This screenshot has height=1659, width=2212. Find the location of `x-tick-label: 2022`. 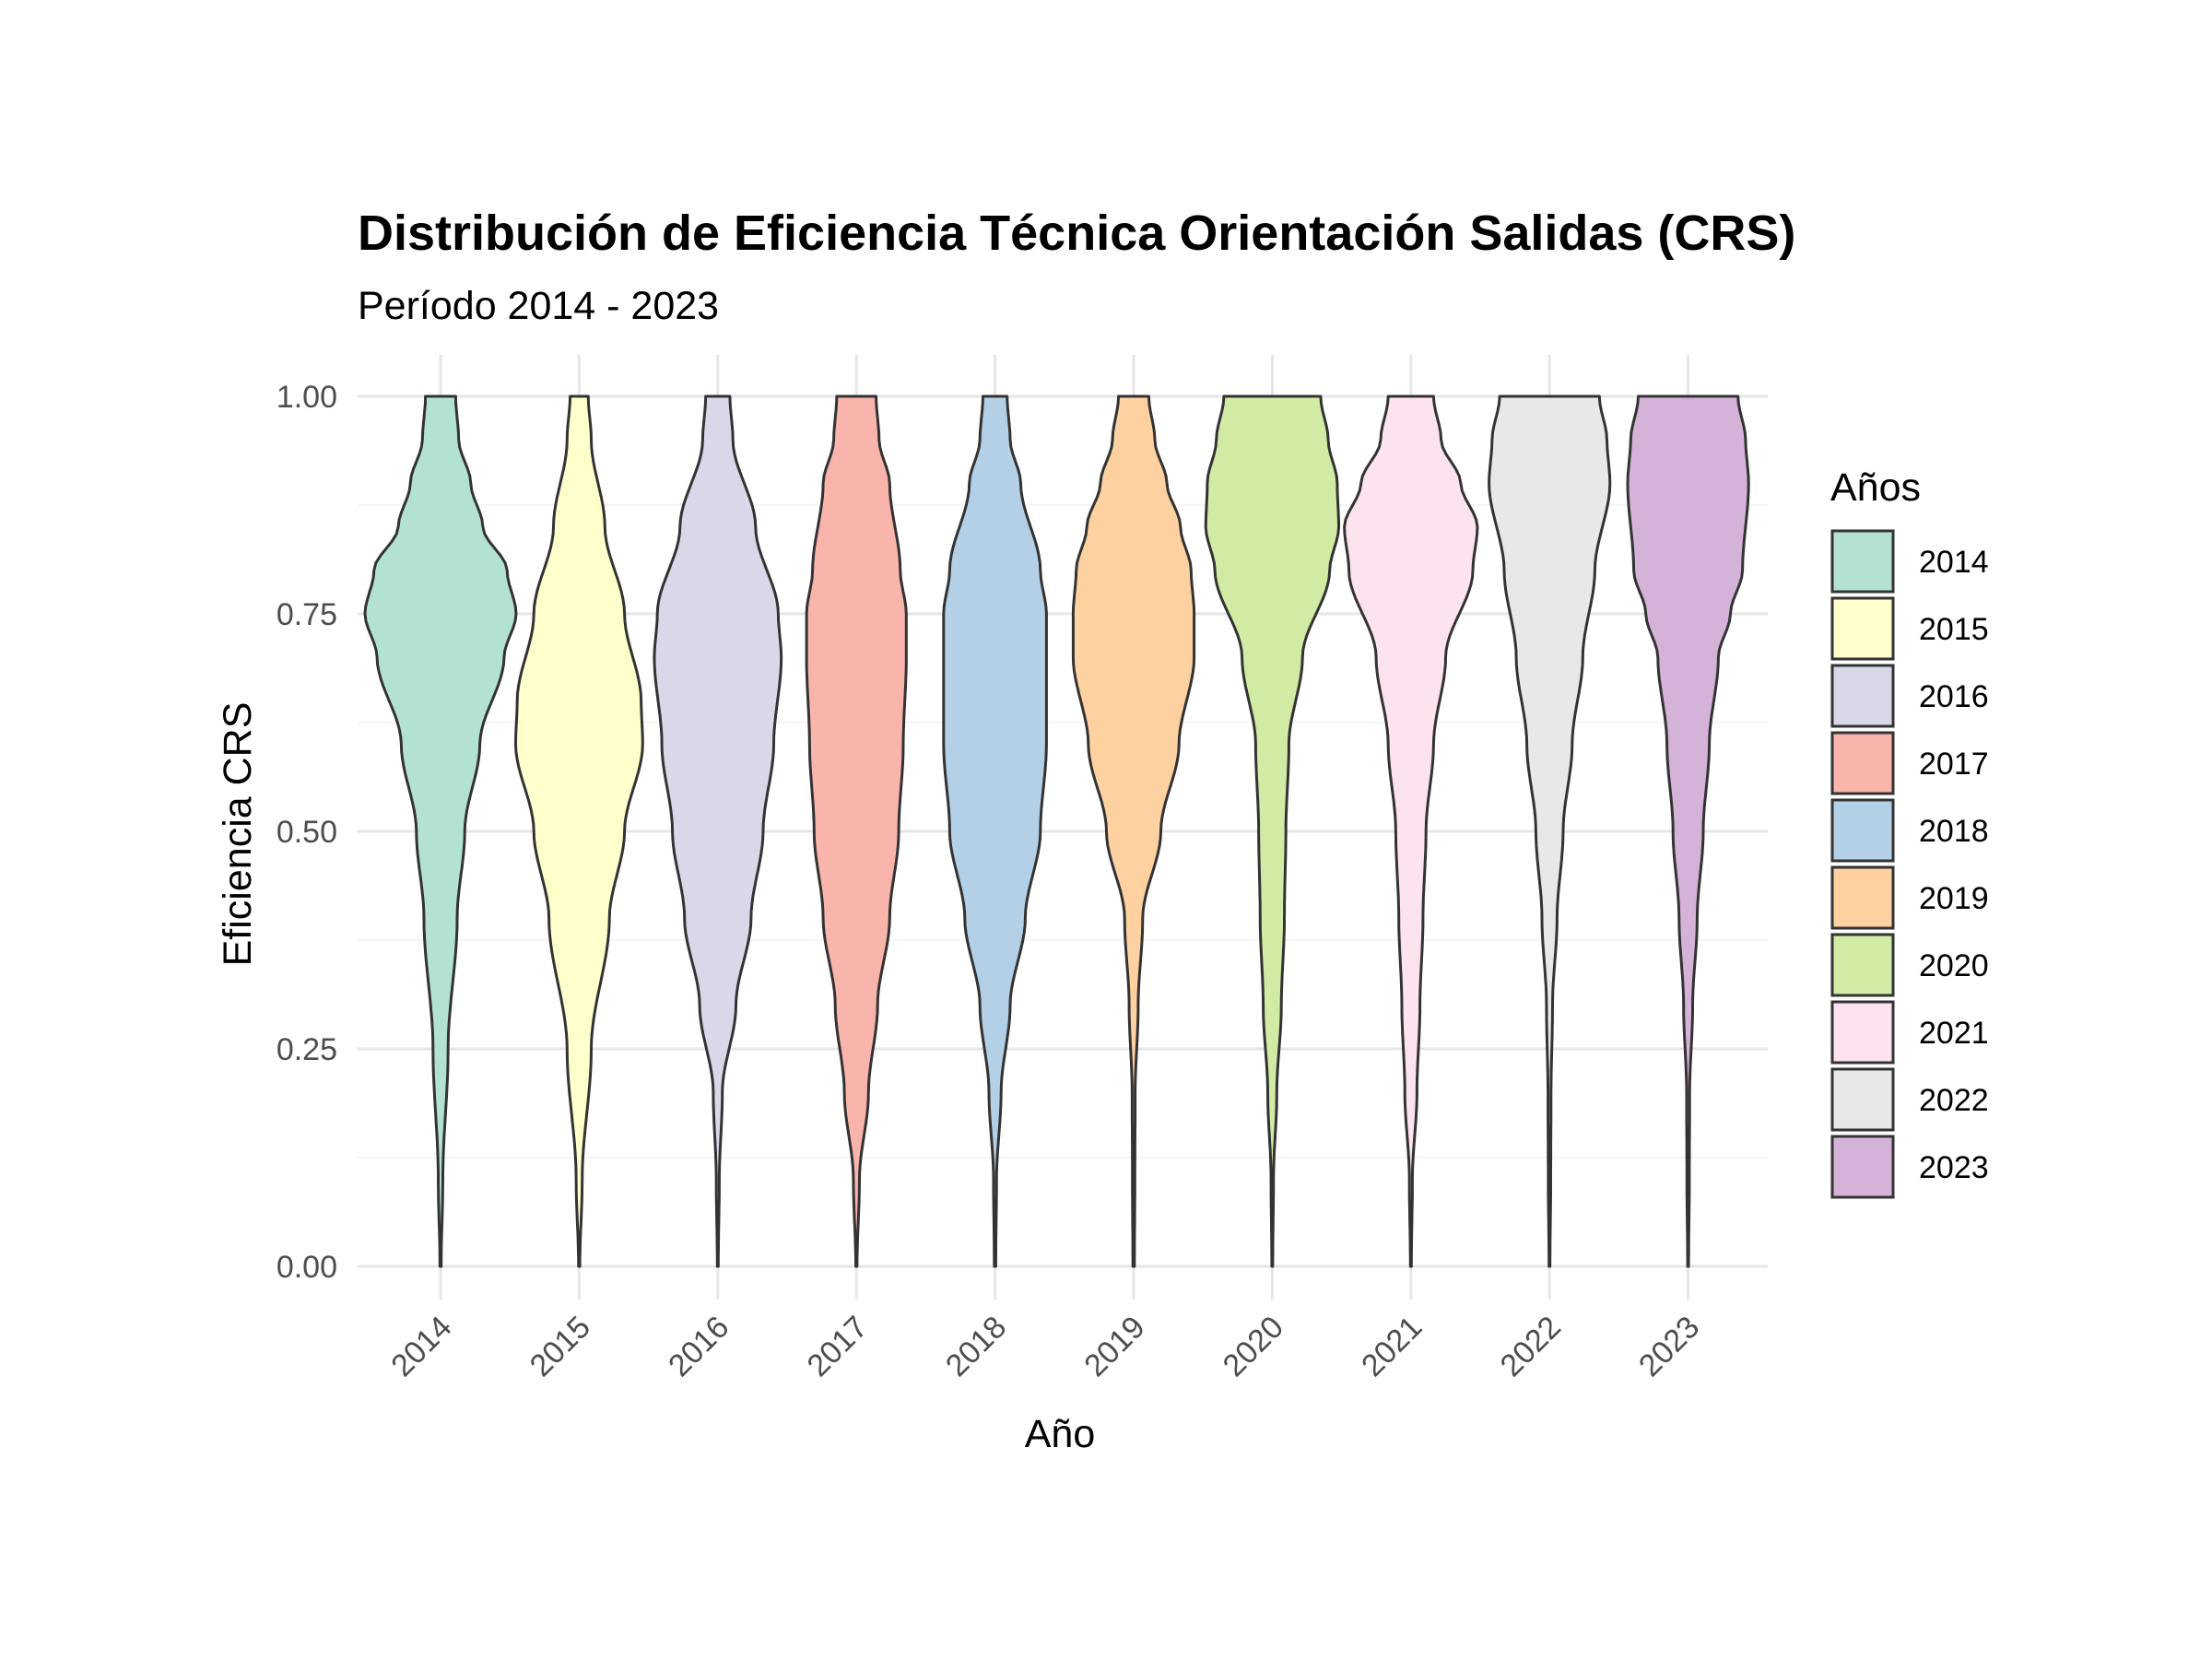

x-tick-label: 2022 is located at coordinates (1531, 1346).